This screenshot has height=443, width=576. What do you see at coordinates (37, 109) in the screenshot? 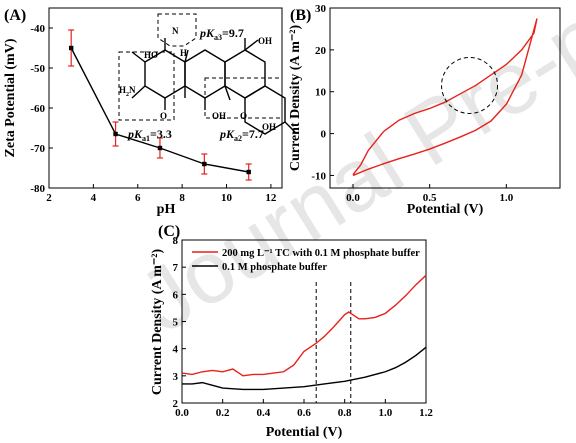
I see `y-tick-label: -60` at bounding box center [37, 109].